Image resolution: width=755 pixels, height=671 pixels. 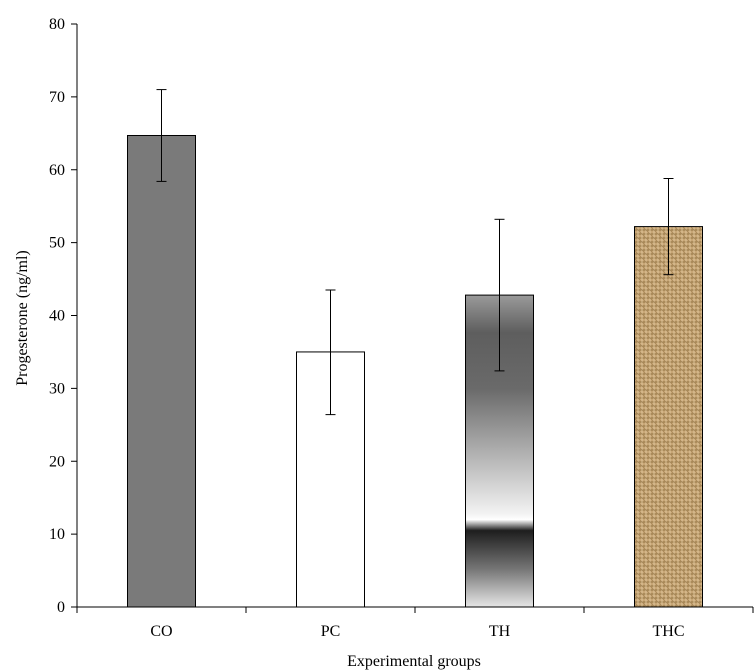 What do you see at coordinates (57, 170) in the screenshot?
I see `y-tick-label: 60` at bounding box center [57, 170].